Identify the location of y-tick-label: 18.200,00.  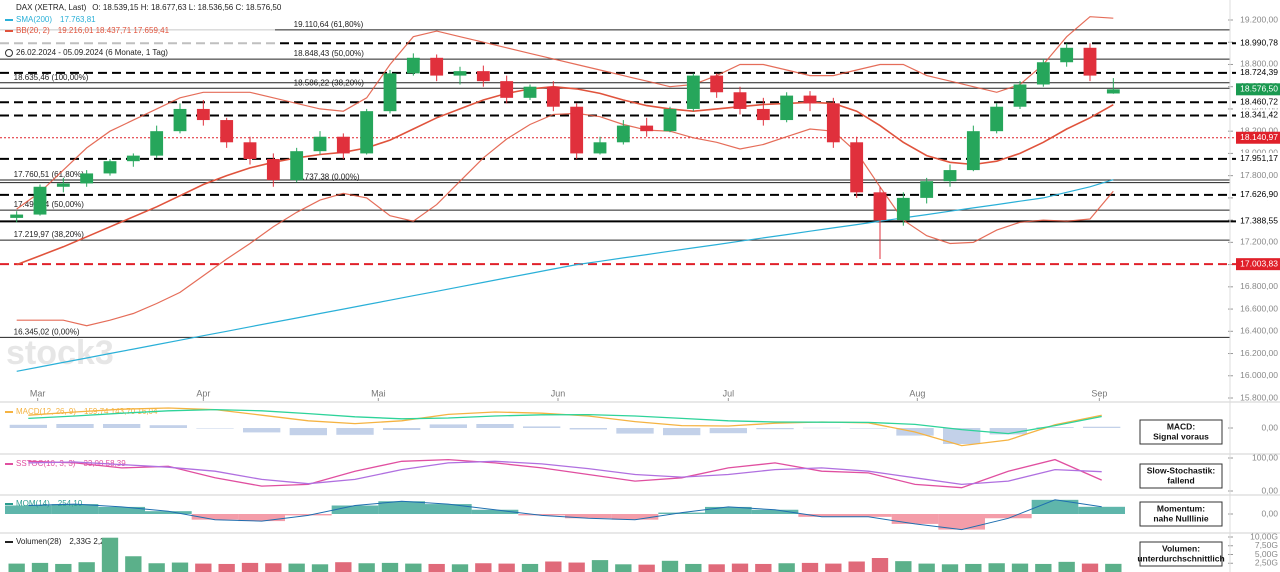
(1259, 130).